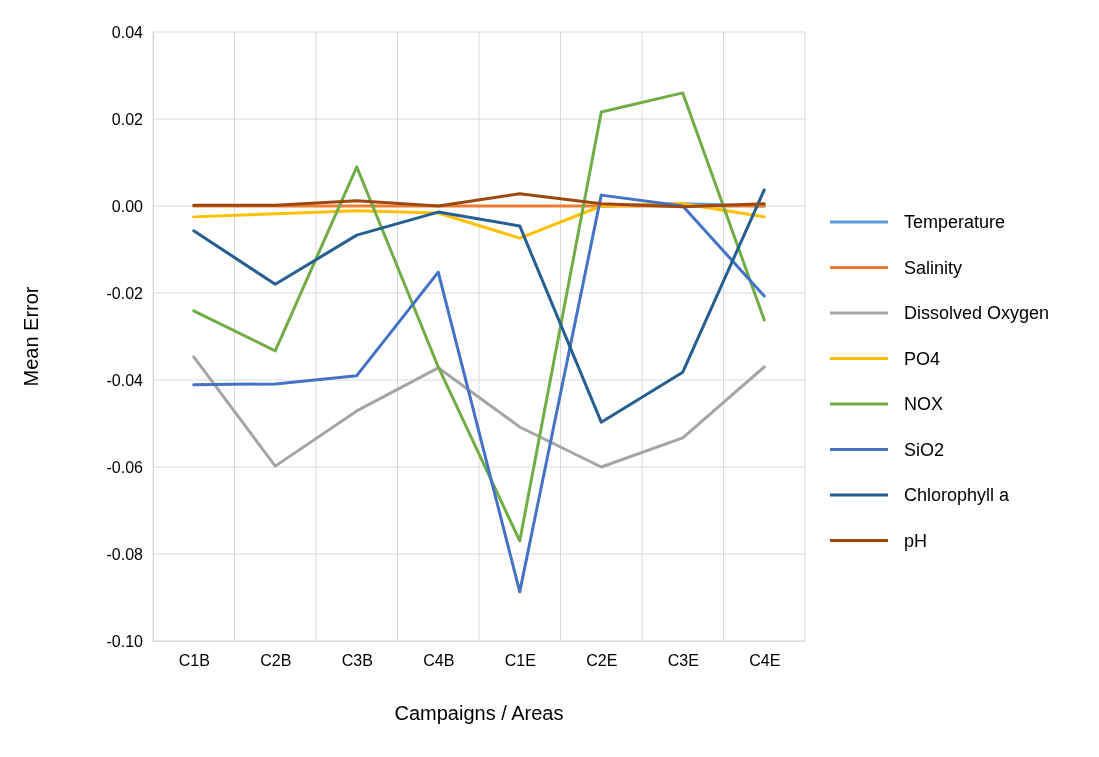  Describe the element at coordinates (127, 32) in the screenshot. I see `y-tick-label: 0.04` at that location.